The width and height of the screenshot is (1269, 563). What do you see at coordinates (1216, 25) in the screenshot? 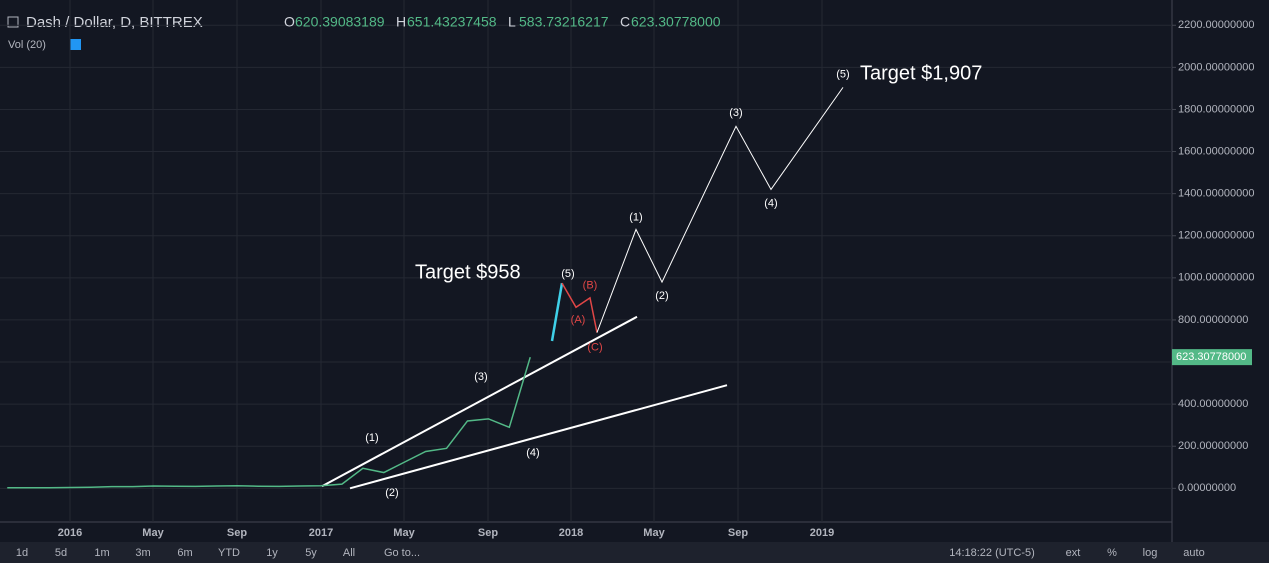
I see `y-tick-label: 2200.00000000` at bounding box center [1216, 25].